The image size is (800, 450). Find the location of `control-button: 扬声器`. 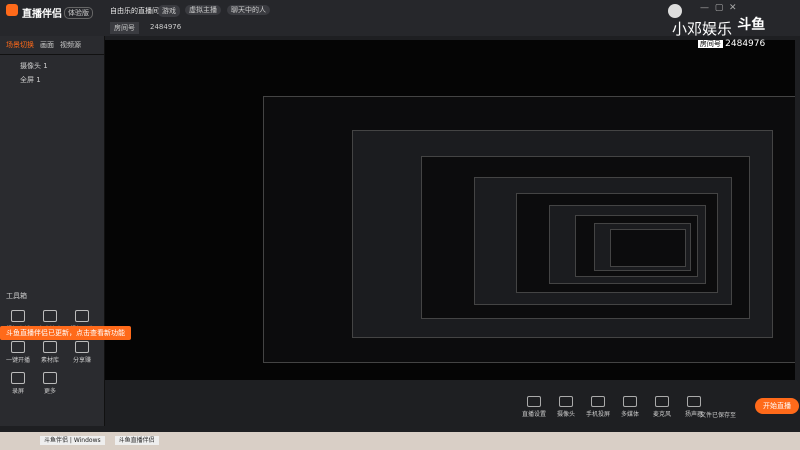

control-button: 扬声器 is located at coordinates (694, 407).